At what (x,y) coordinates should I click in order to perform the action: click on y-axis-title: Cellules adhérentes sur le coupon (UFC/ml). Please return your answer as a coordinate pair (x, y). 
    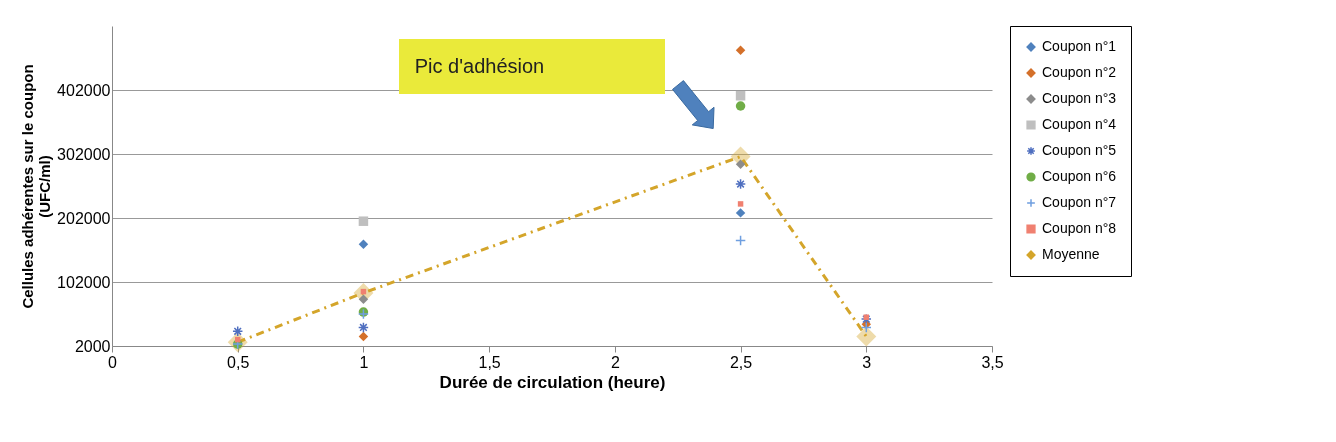
    Looking at the image, I should click on (36, 186).